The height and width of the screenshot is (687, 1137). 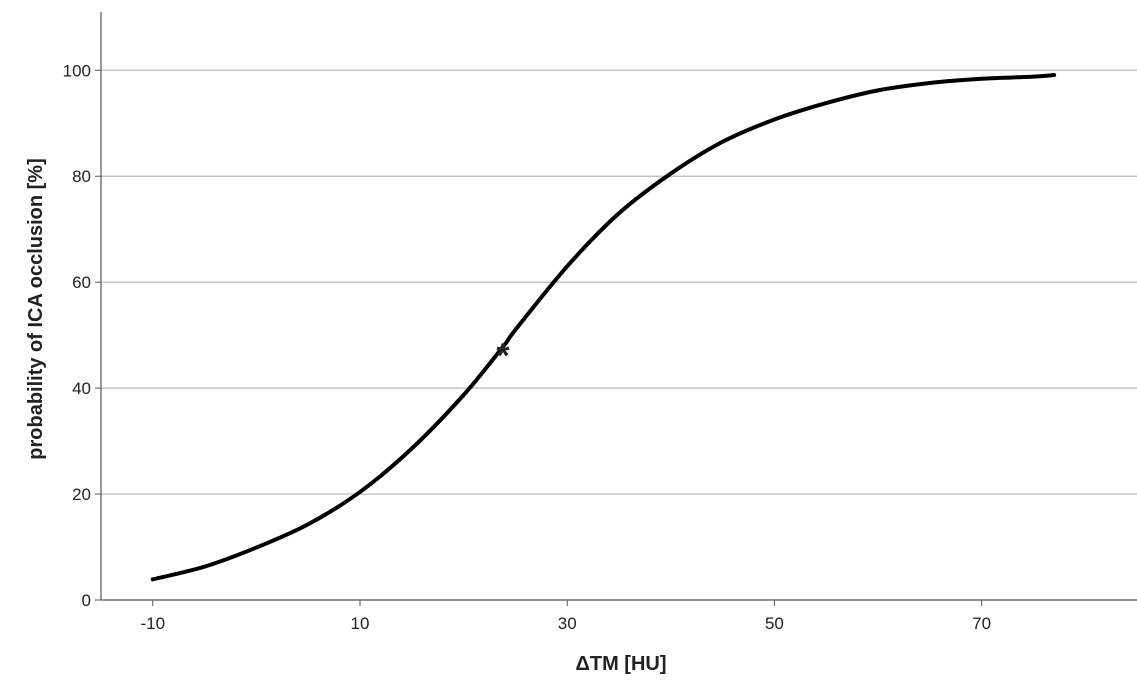 What do you see at coordinates (86, 600) in the screenshot?
I see `y-tick-label: 0` at bounding box center [86, 600].